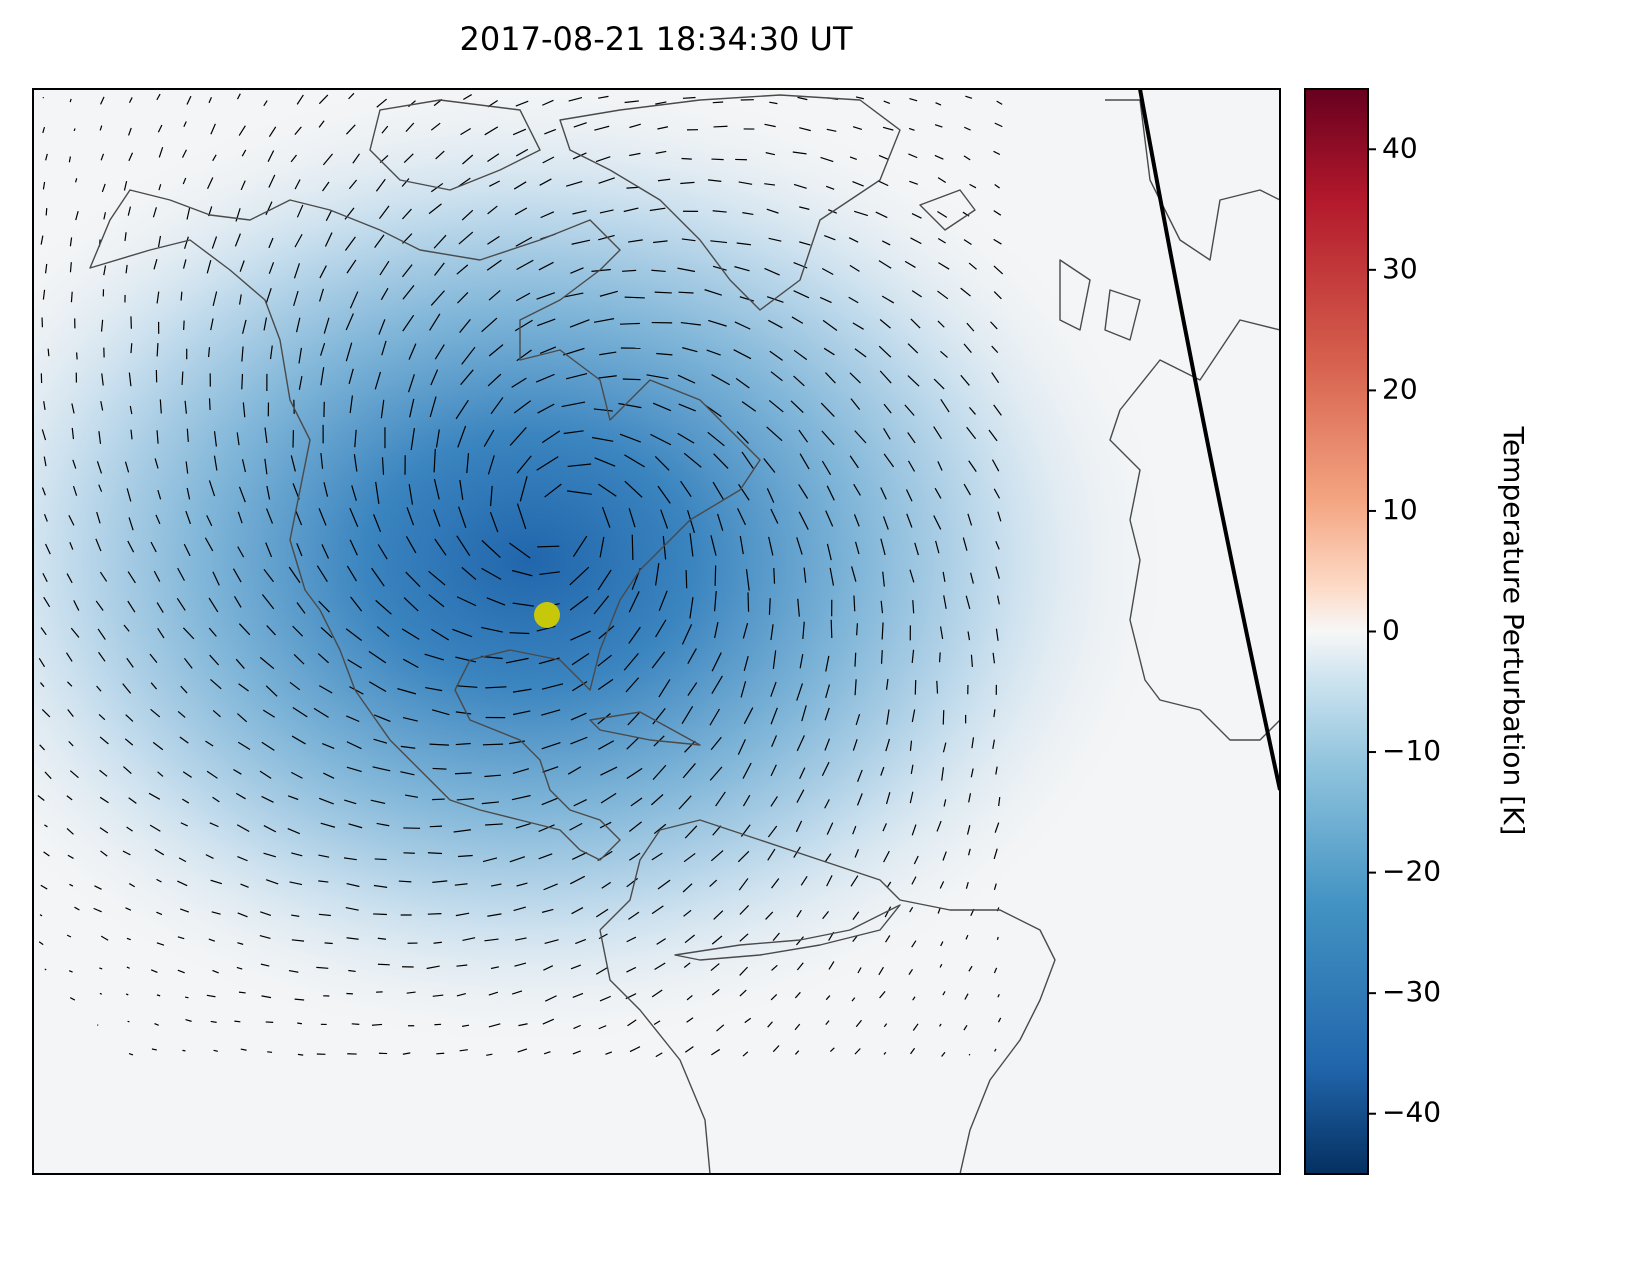 The height and width of the screenshot is (1264, 1638). I want to click on colorbar-tick-label: 30, so click(1400, 268).